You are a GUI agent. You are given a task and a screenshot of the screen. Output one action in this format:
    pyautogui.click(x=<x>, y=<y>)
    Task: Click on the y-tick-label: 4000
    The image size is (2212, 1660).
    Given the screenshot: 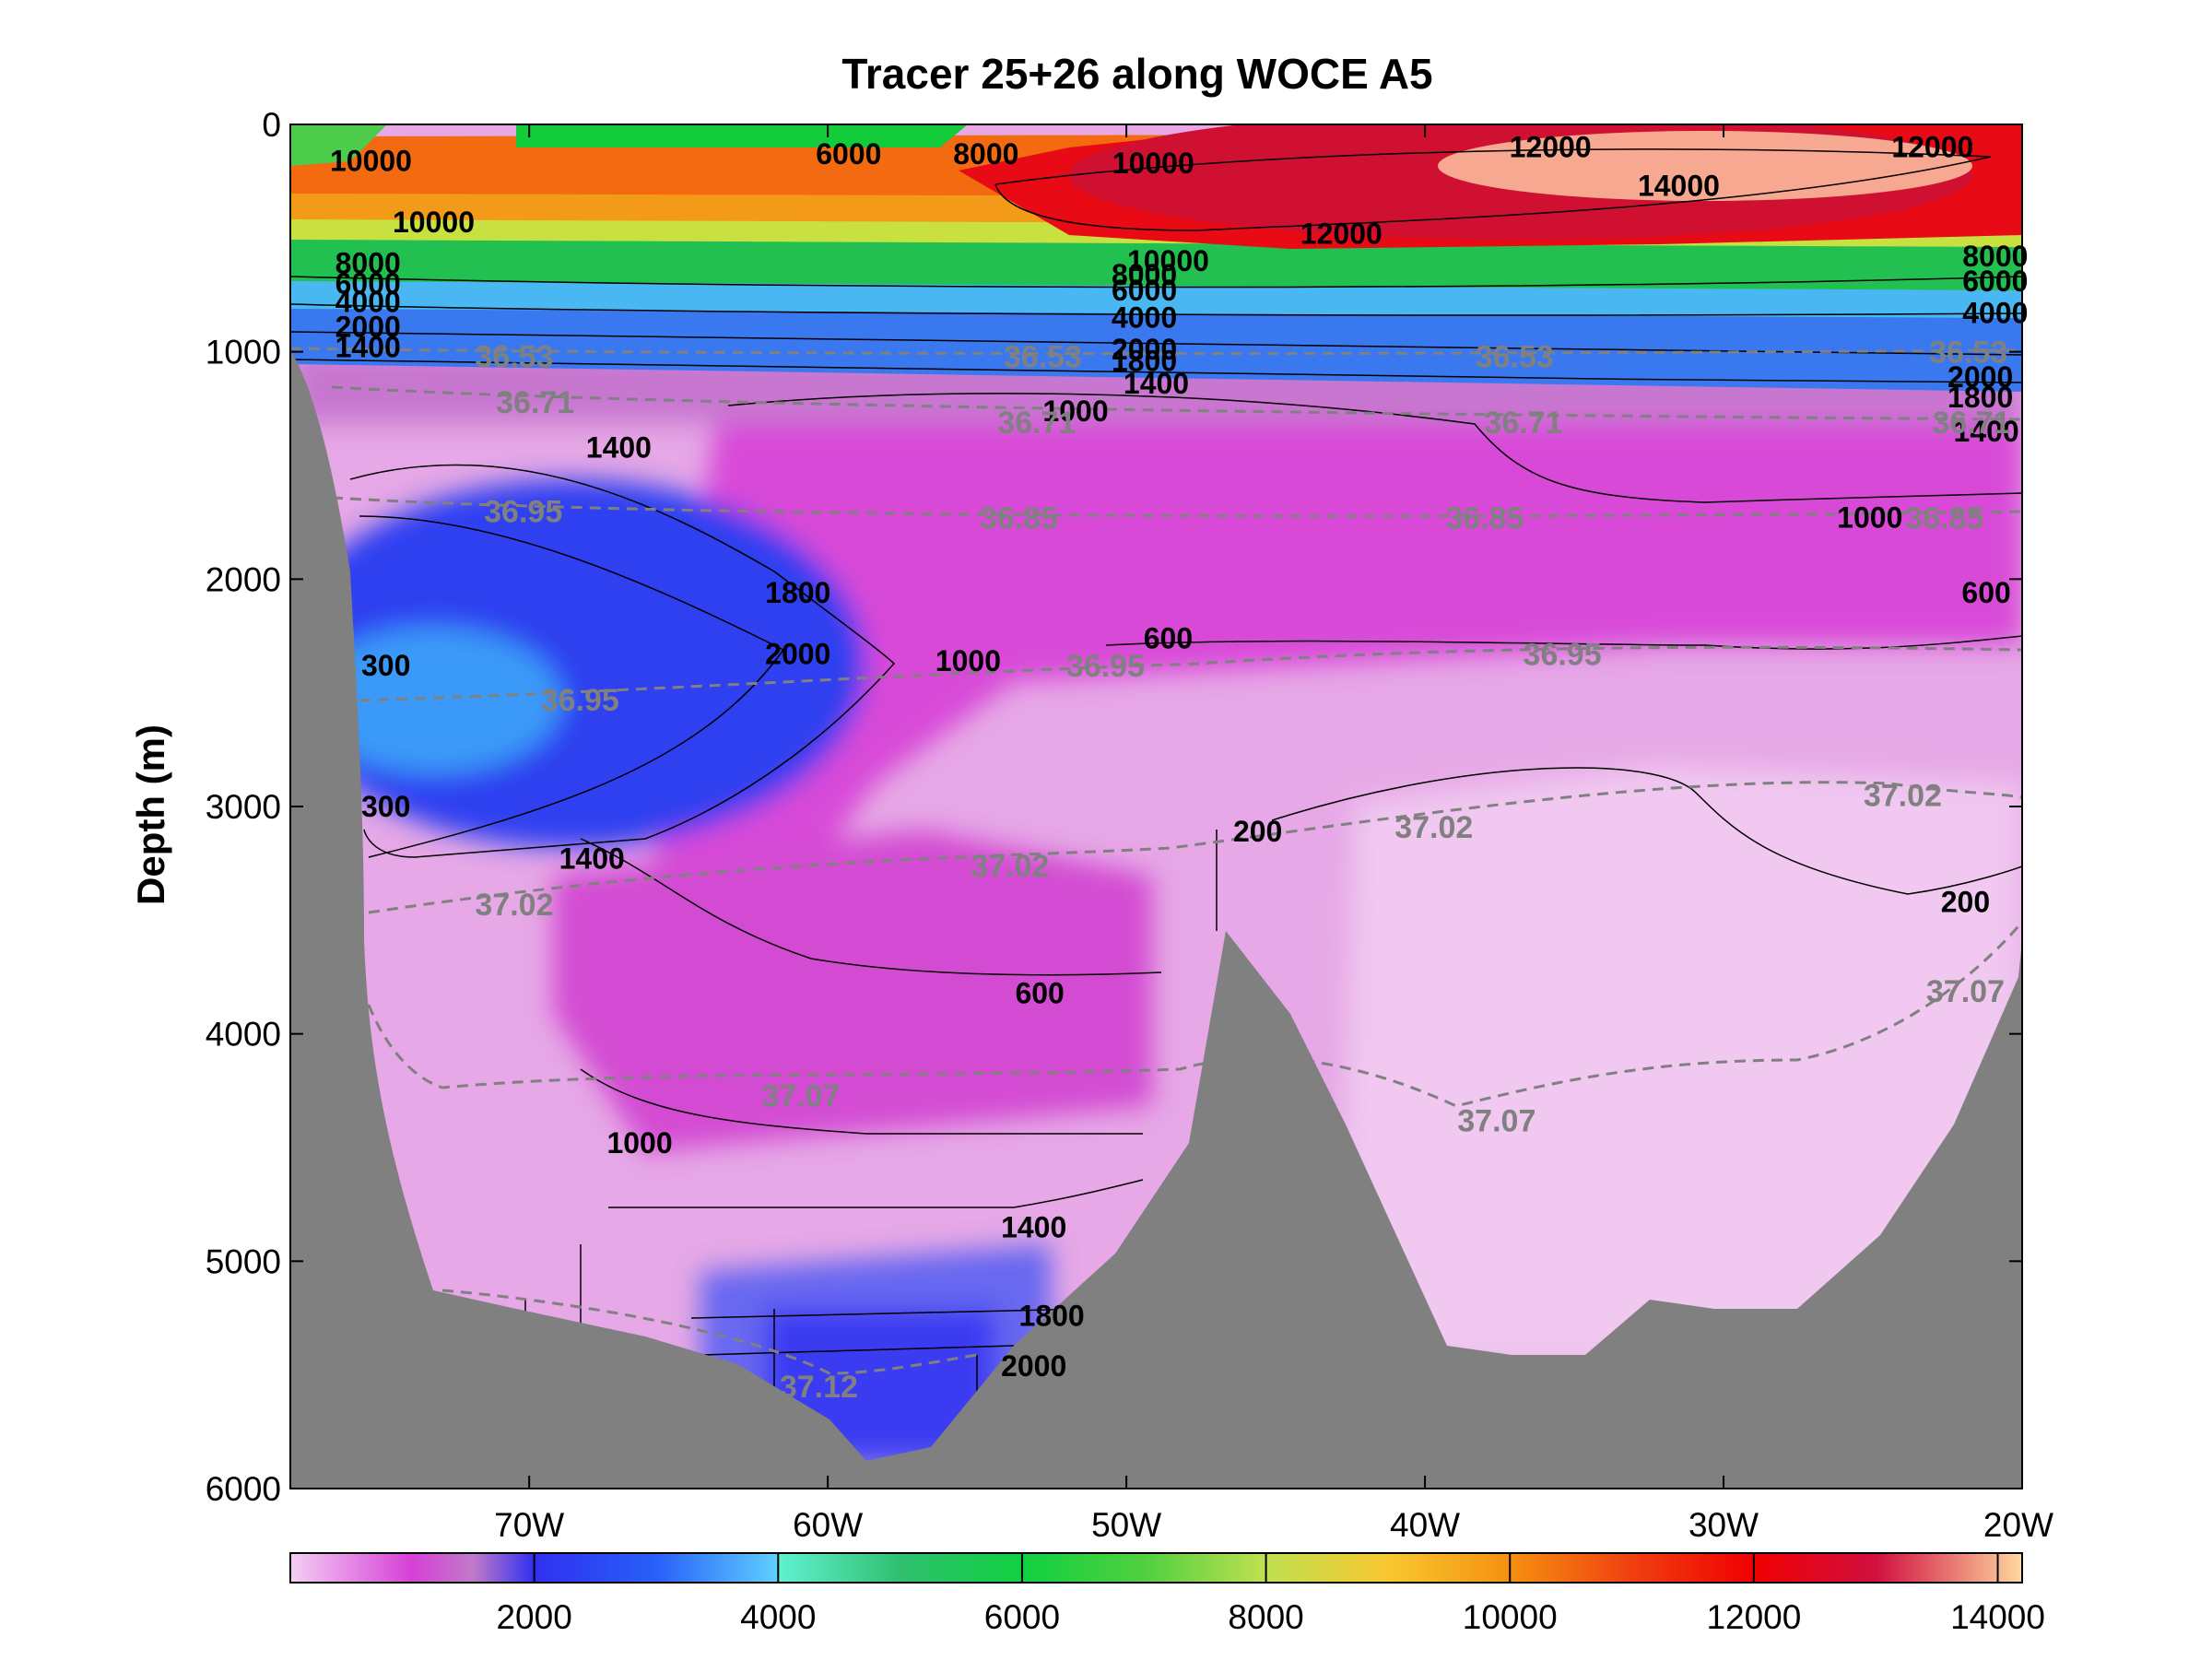 What is the action you would take?
    pyautogui.click(x=243, y=1035)
    